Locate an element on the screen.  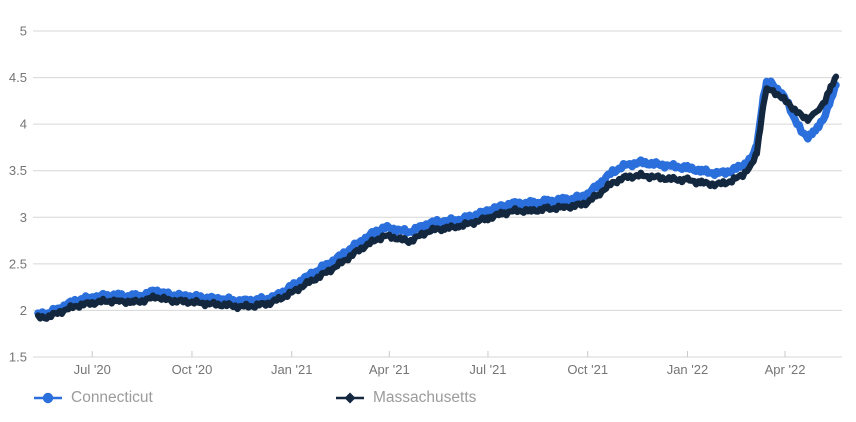
line-diamond-marker-icon is located at coordinates (350, 398).